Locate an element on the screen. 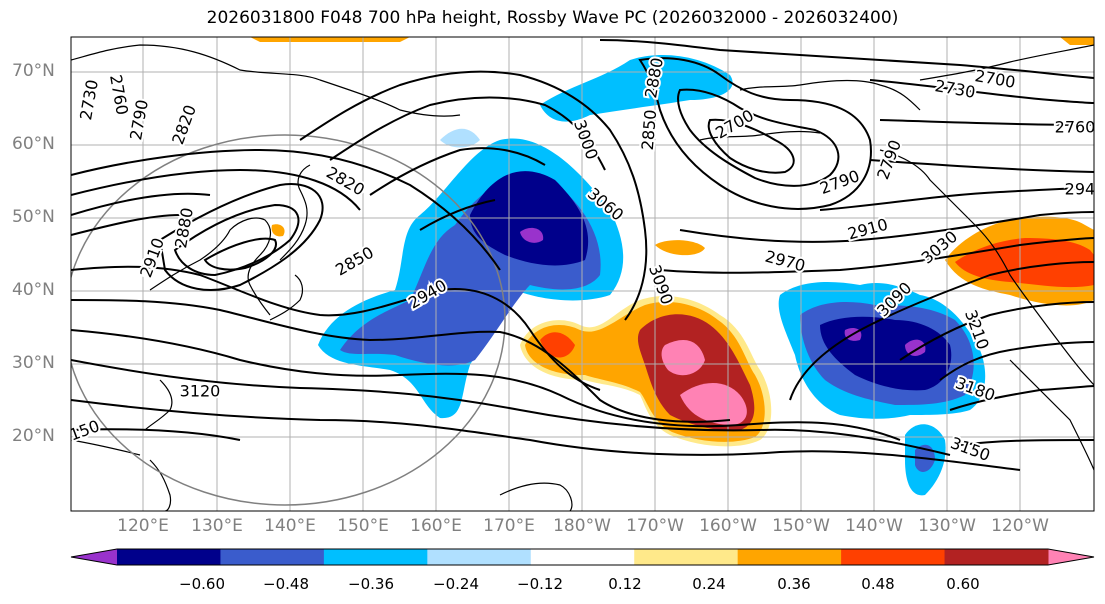 The image size is (1105, 604). colorbar-tick: −0.60 is located at coordinates (202, 584).